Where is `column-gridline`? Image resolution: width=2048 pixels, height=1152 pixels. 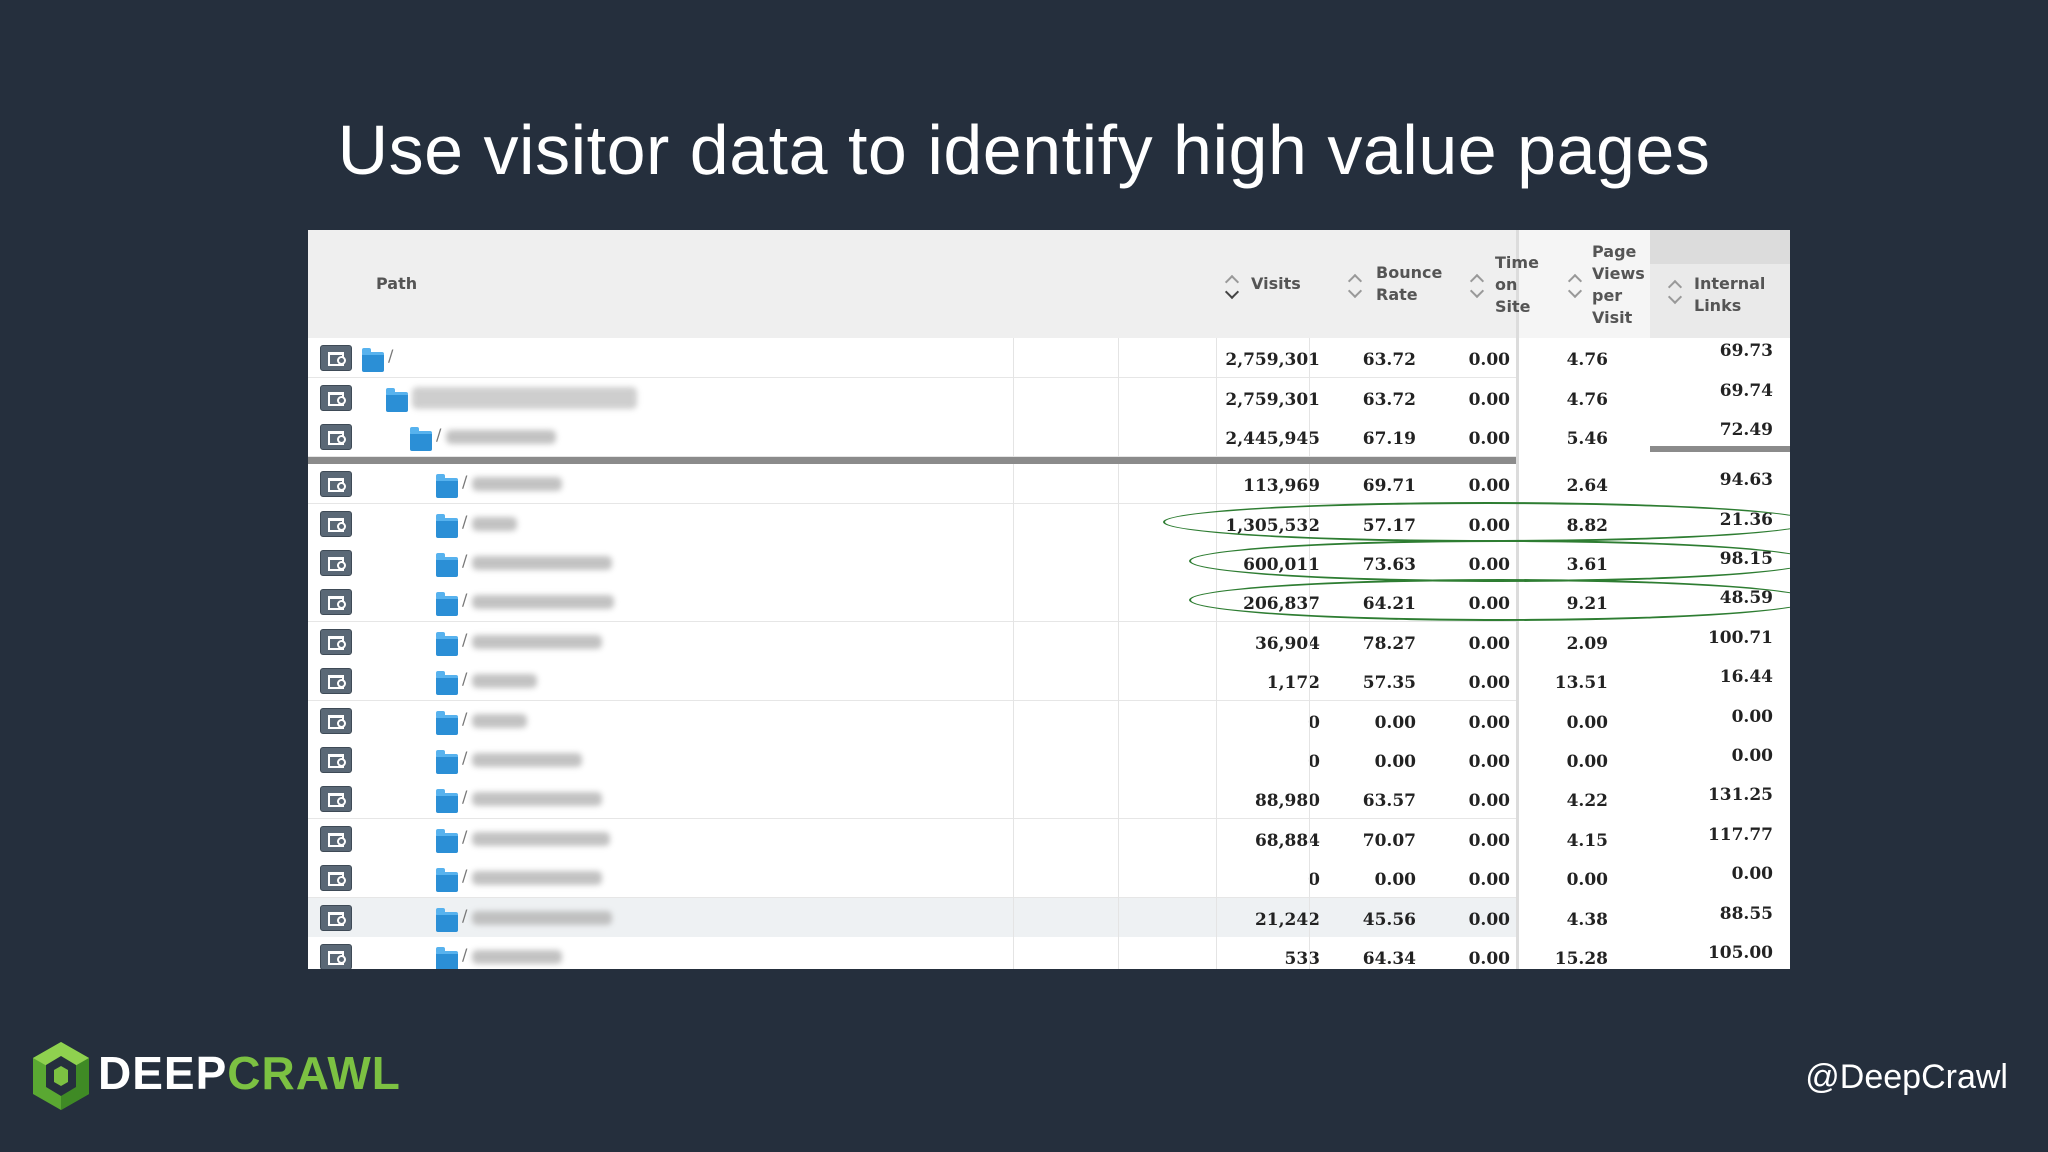 column-gridline is located at coordinates (1013, 653).